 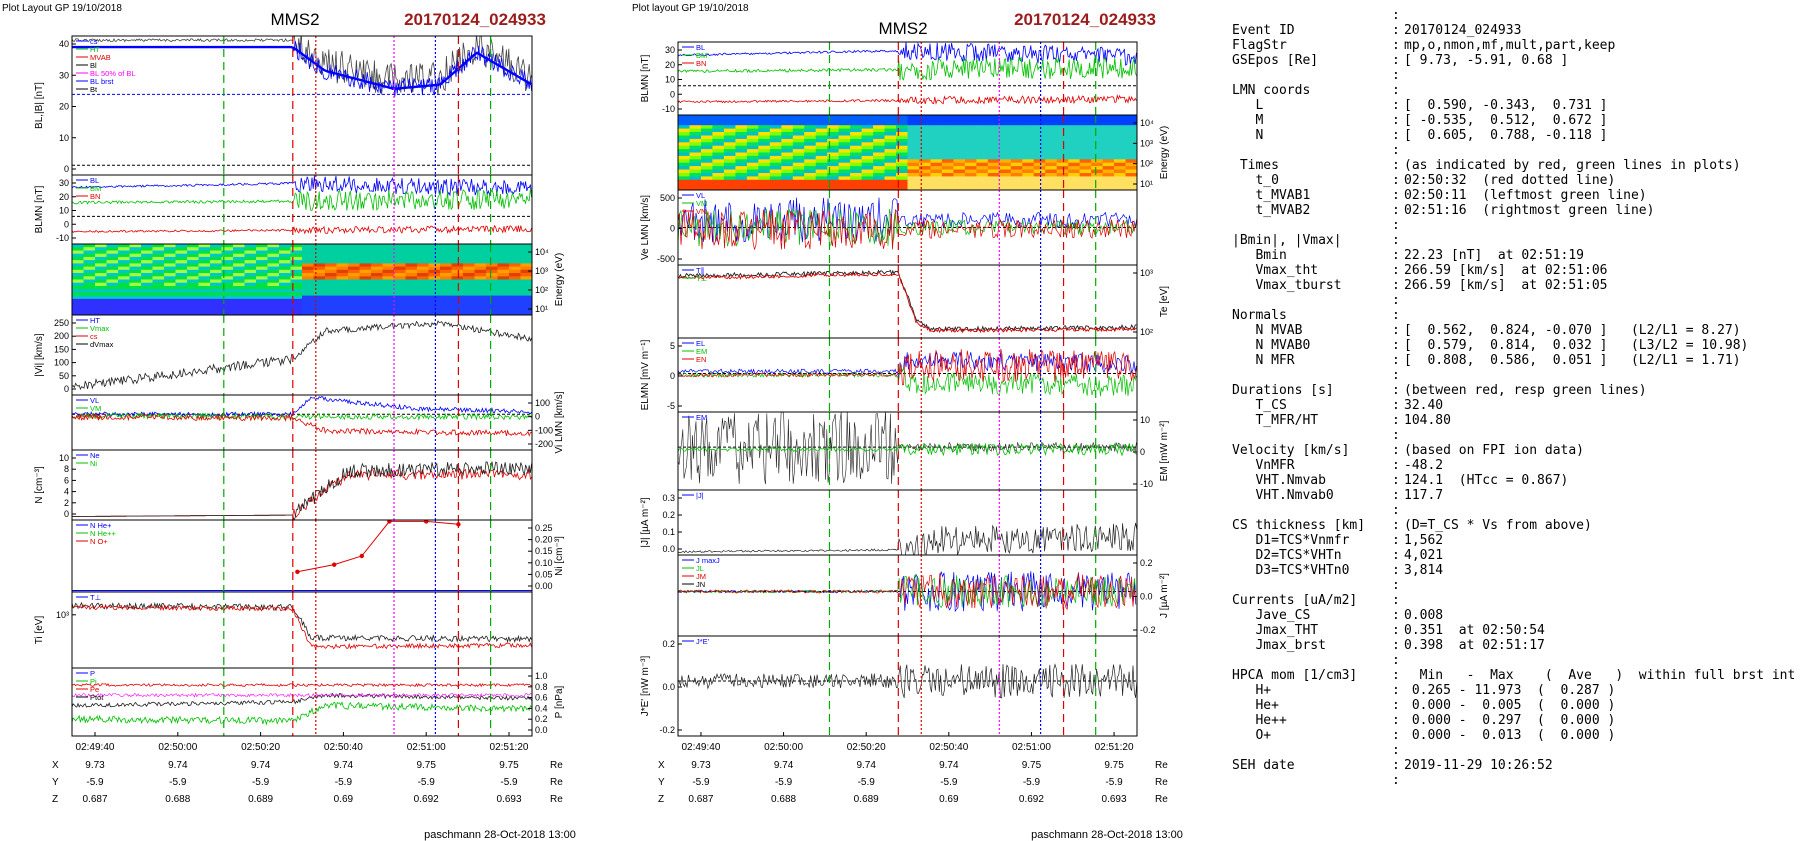 I want to click on left-legend-label: VL, so click(x=94, y=400).